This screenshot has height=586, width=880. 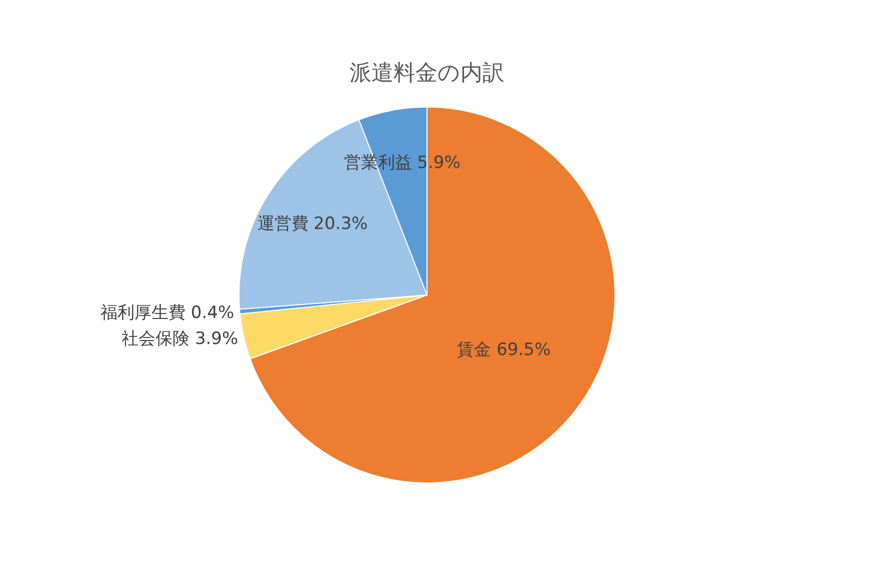 What do you see at coordinates (427, 73) in the screenshot?
I see `chart-title: 派遣料金の内訳` at bounding box center [427, 73].